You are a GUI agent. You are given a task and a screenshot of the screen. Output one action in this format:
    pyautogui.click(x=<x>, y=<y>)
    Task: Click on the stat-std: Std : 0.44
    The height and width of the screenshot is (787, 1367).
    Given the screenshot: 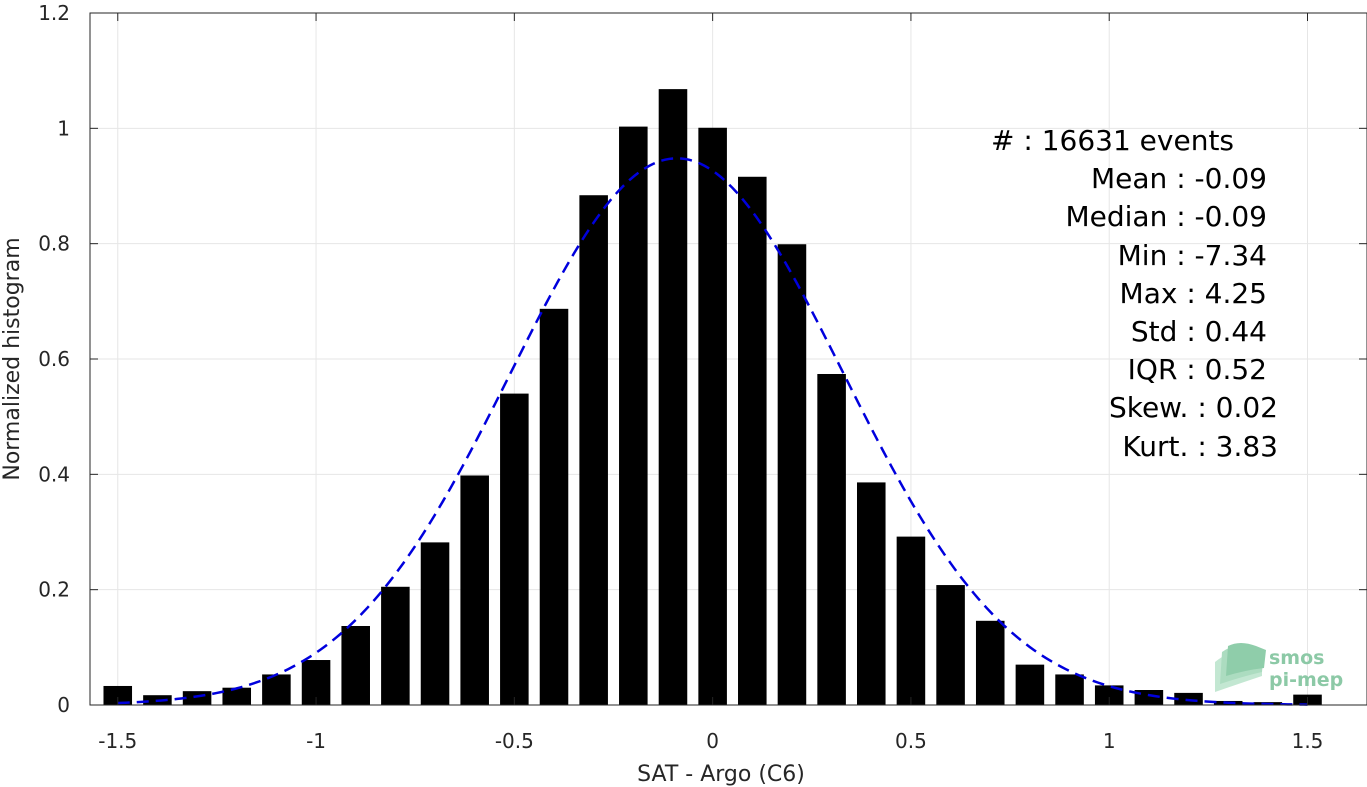 What is the action you would take?
    pyautogui.click(x=1199, y=331)
    